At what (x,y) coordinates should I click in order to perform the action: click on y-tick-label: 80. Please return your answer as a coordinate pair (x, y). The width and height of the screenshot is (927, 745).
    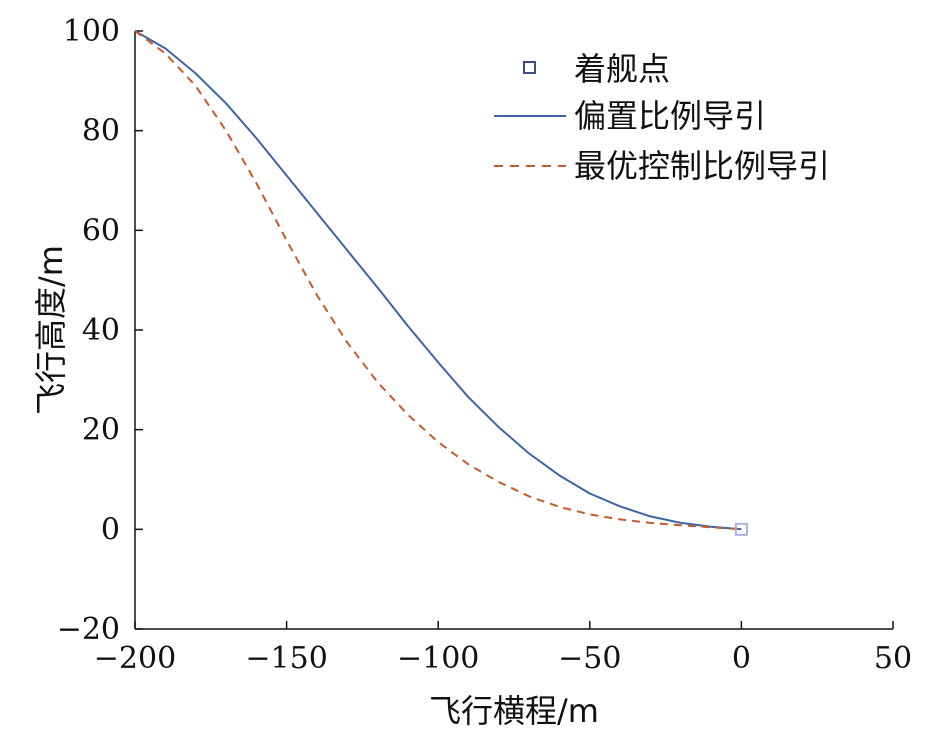
    Looking at the image, I should click on (101, 131).